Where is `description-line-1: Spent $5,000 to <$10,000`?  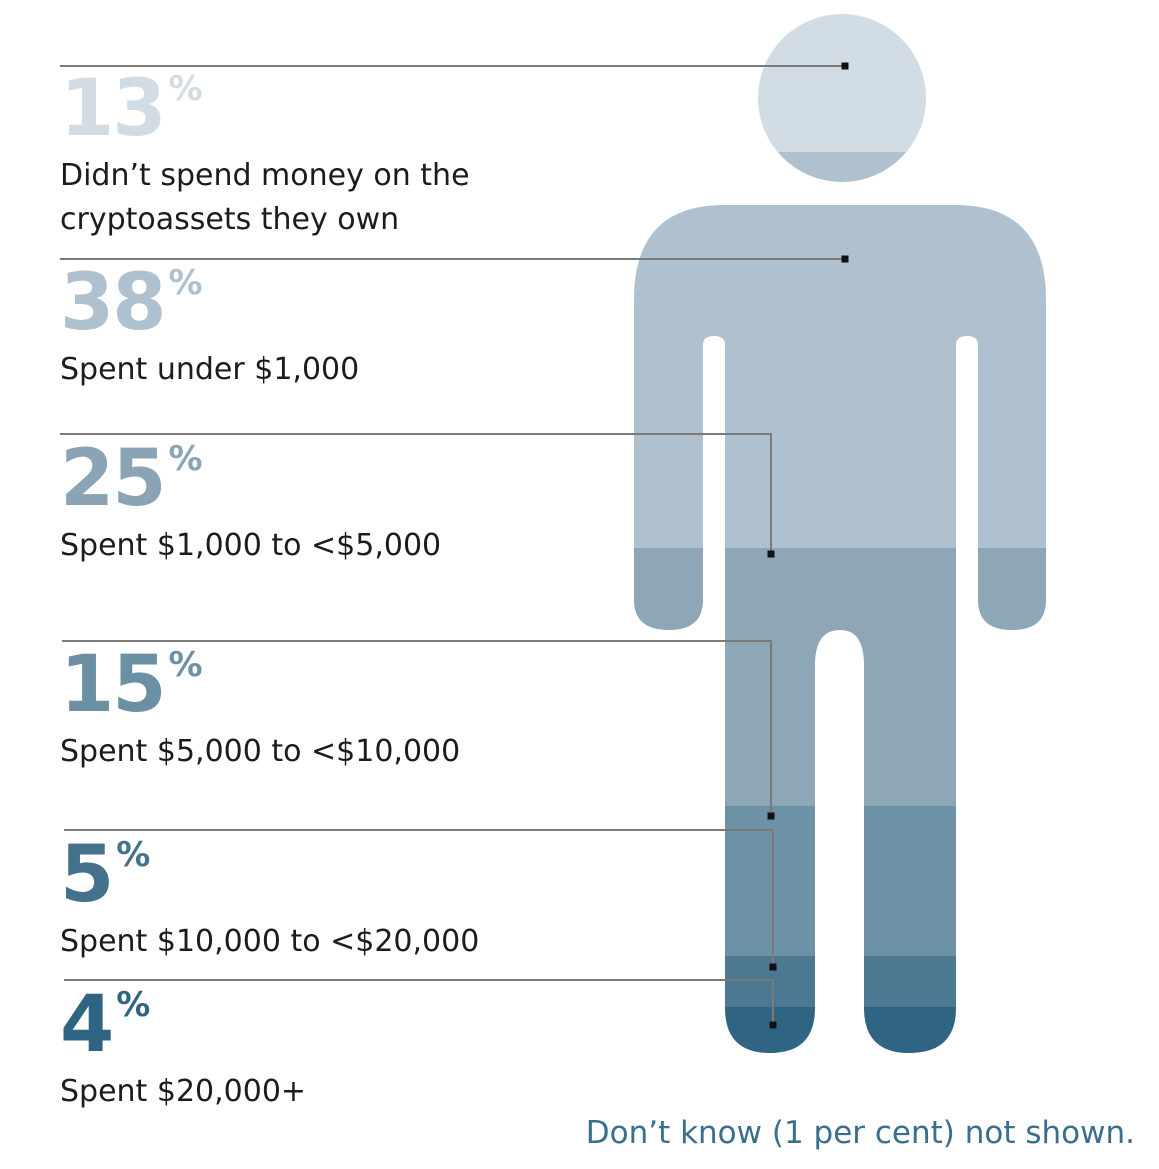
description-line-1: Spent $5,000 to <$10,000 is located at coordinates (260, 751).